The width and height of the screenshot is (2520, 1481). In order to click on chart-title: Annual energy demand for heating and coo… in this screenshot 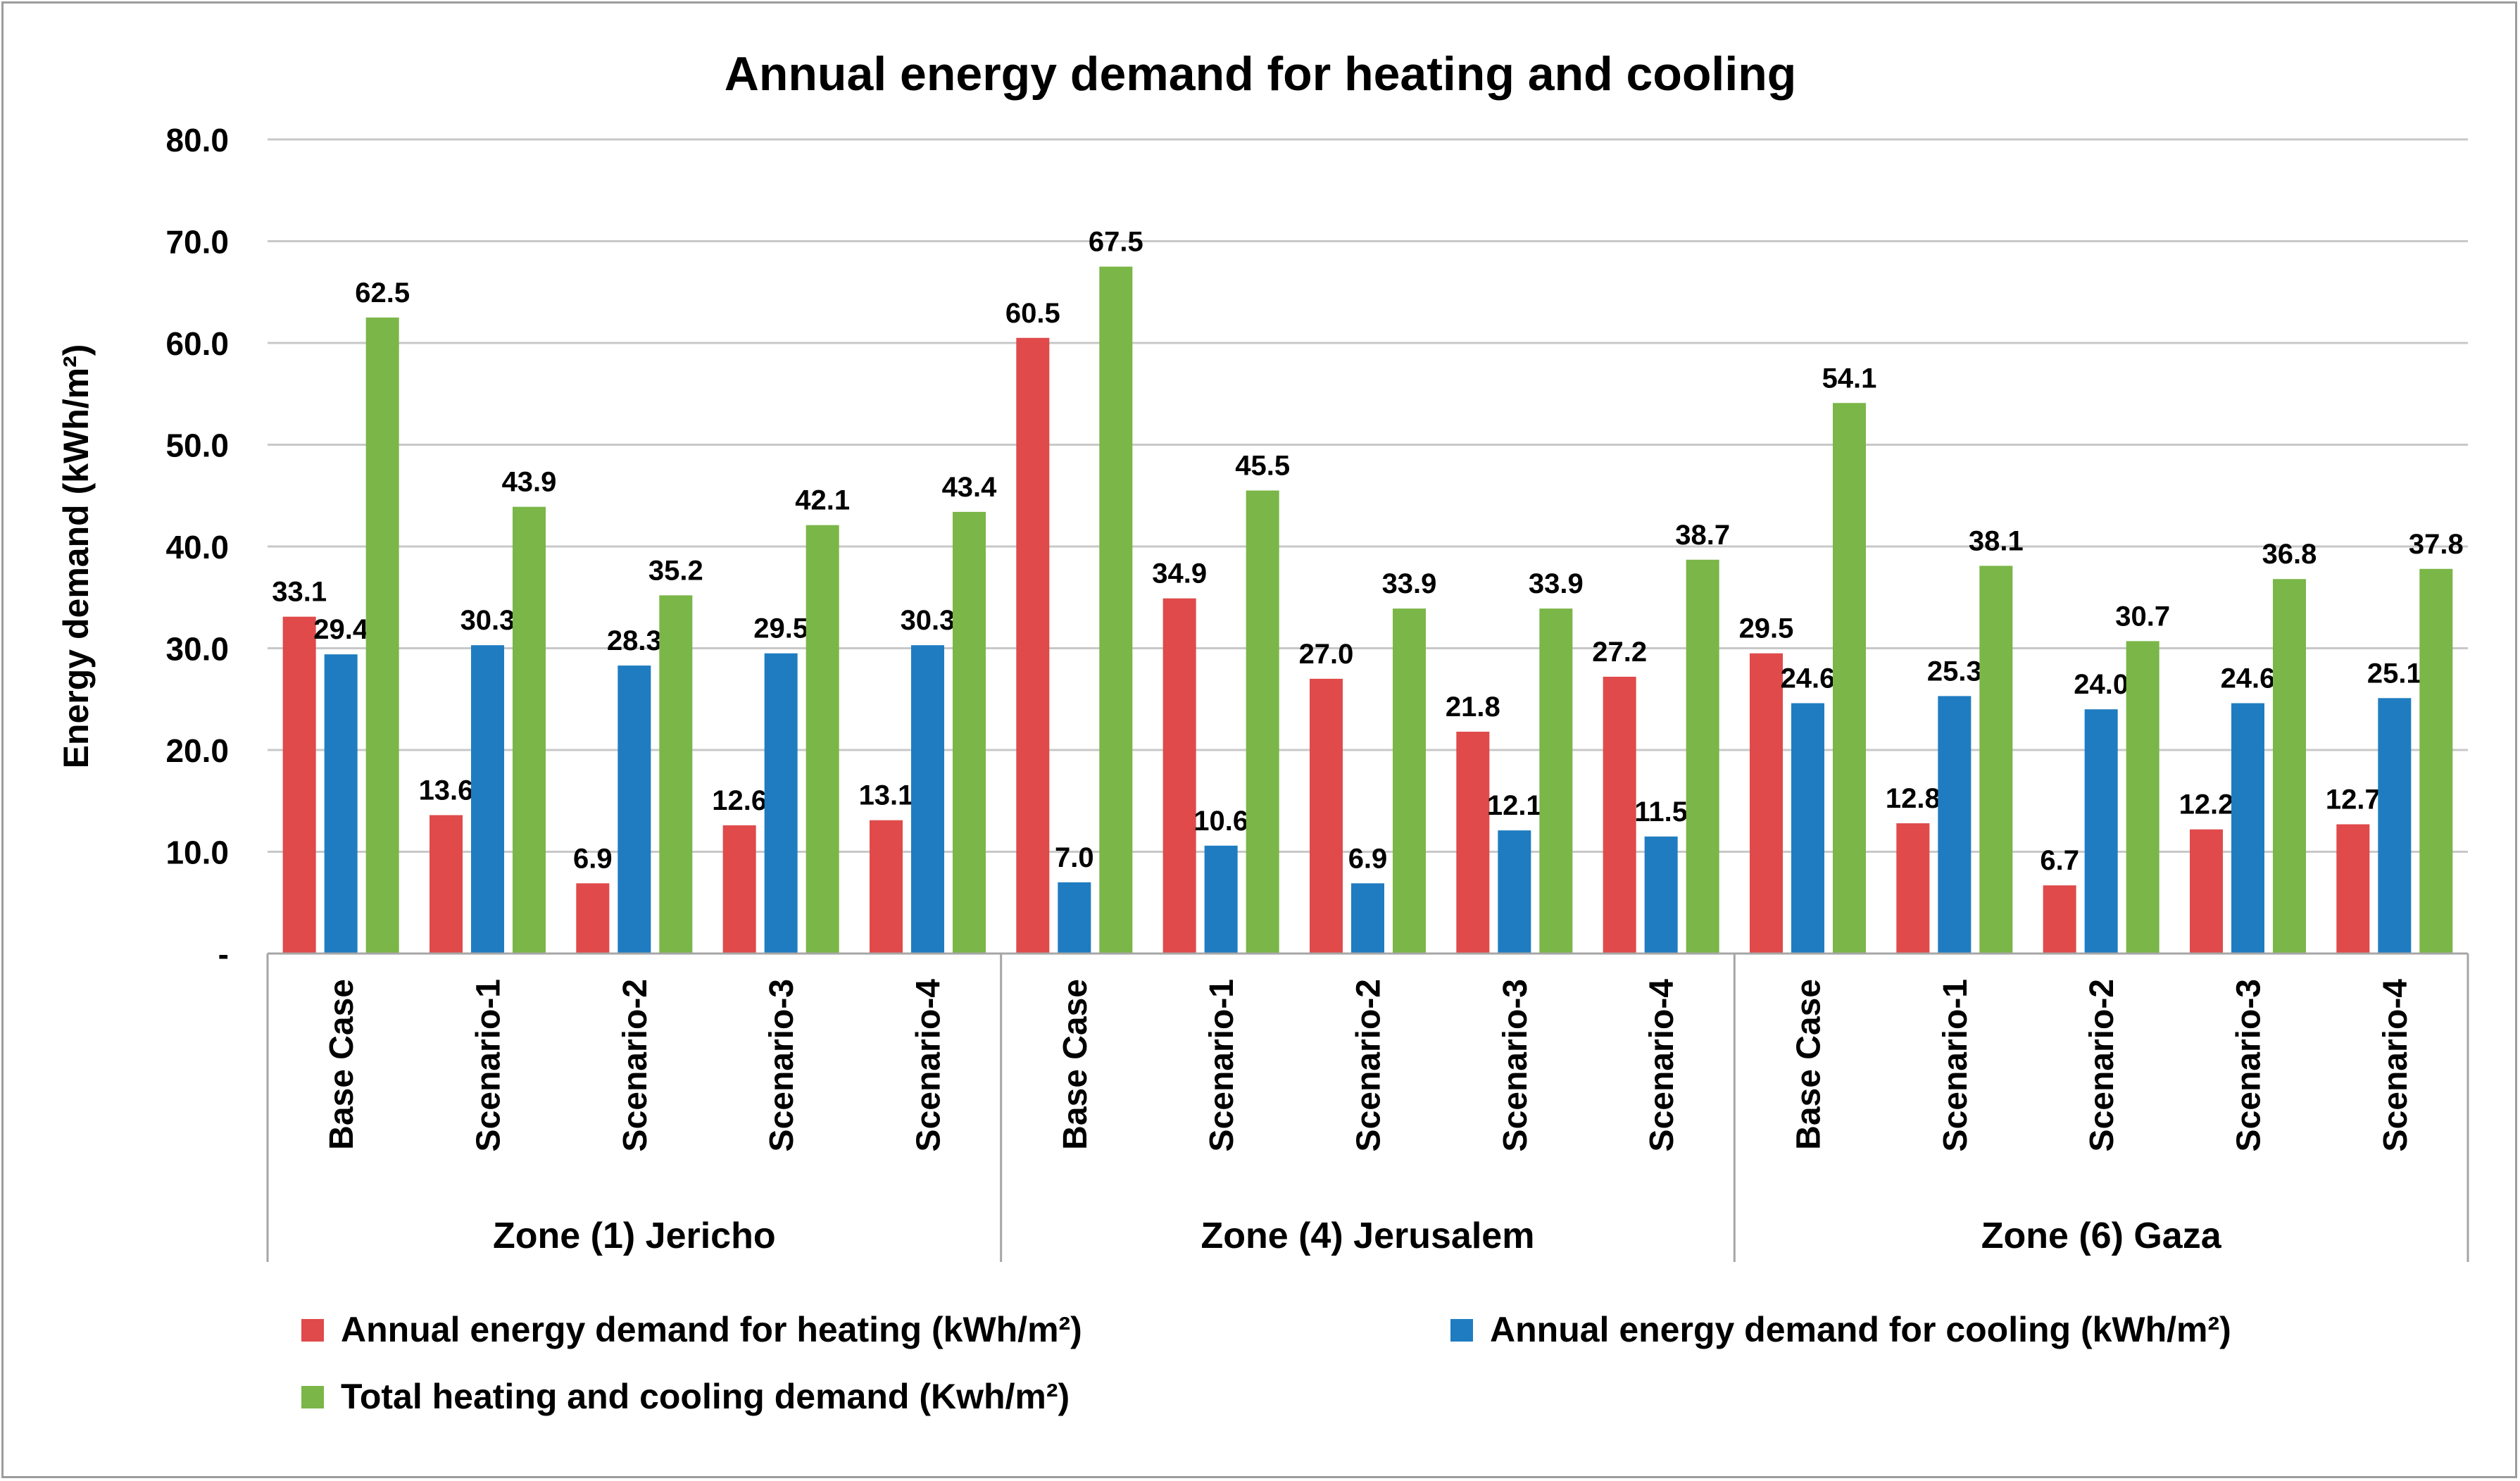, I will do `click(1261, 74)`.